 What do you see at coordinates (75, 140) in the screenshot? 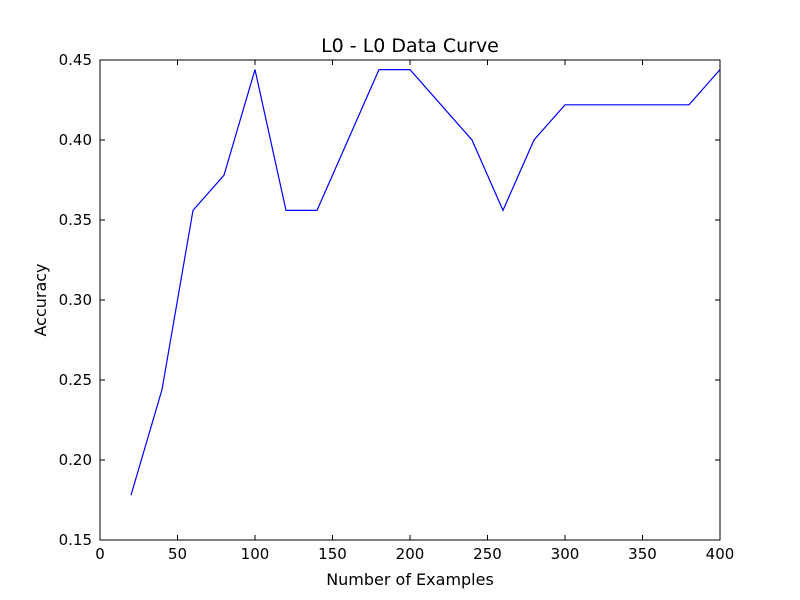
I see `y-tick-label: 0.40` at bounding box center [75, 140].